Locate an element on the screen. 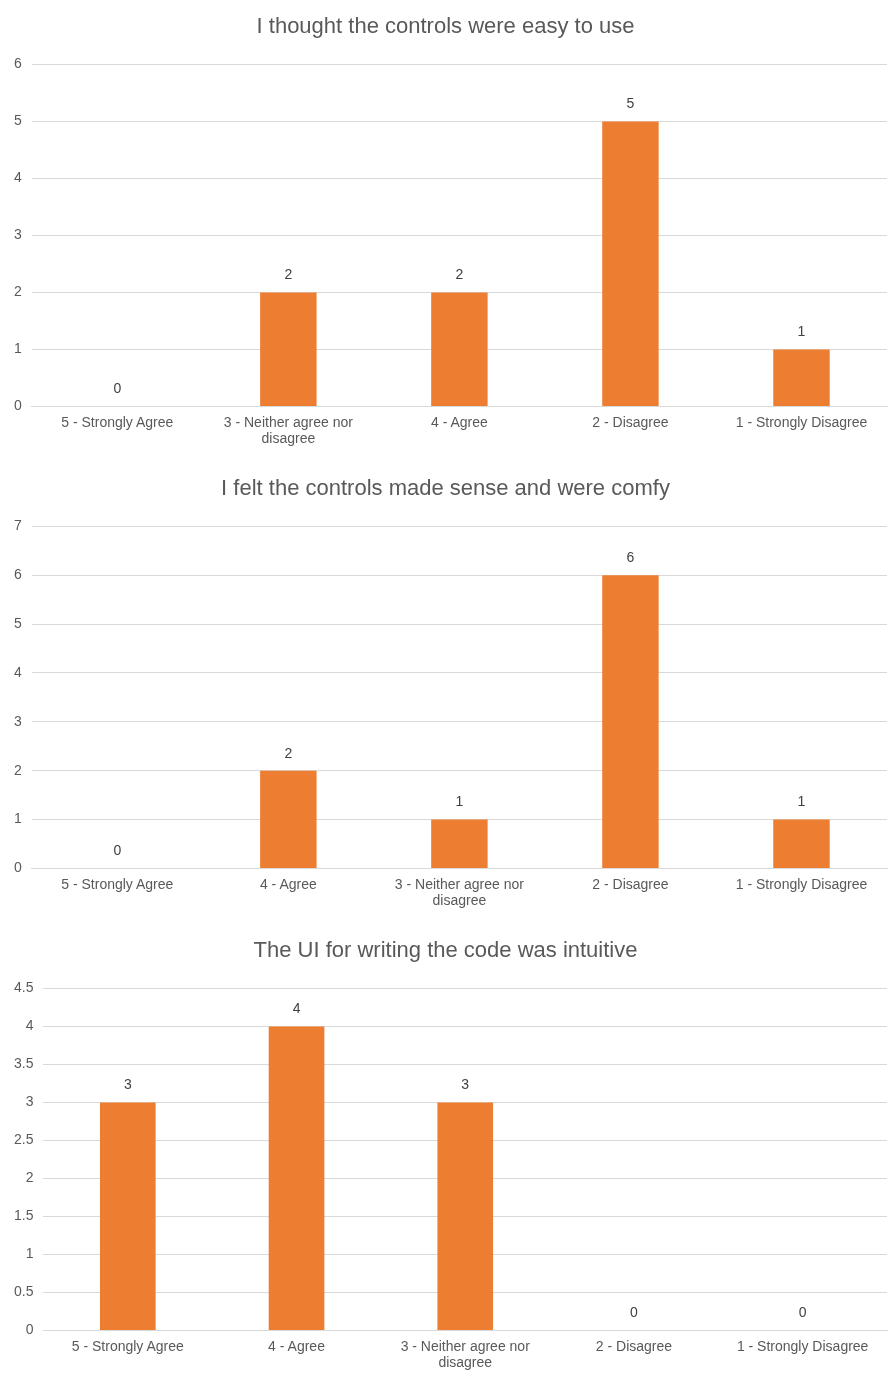 Image resolution: width=891 pixels, height=1396 pixels. y-tick-label: 0.5 is located at coordinates (23, 1291).